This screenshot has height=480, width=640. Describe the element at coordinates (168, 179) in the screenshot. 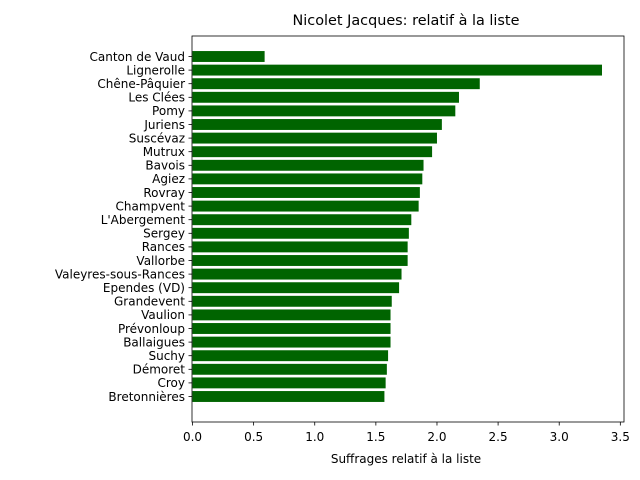

I see `y-tick-label: Agiez` at that location.